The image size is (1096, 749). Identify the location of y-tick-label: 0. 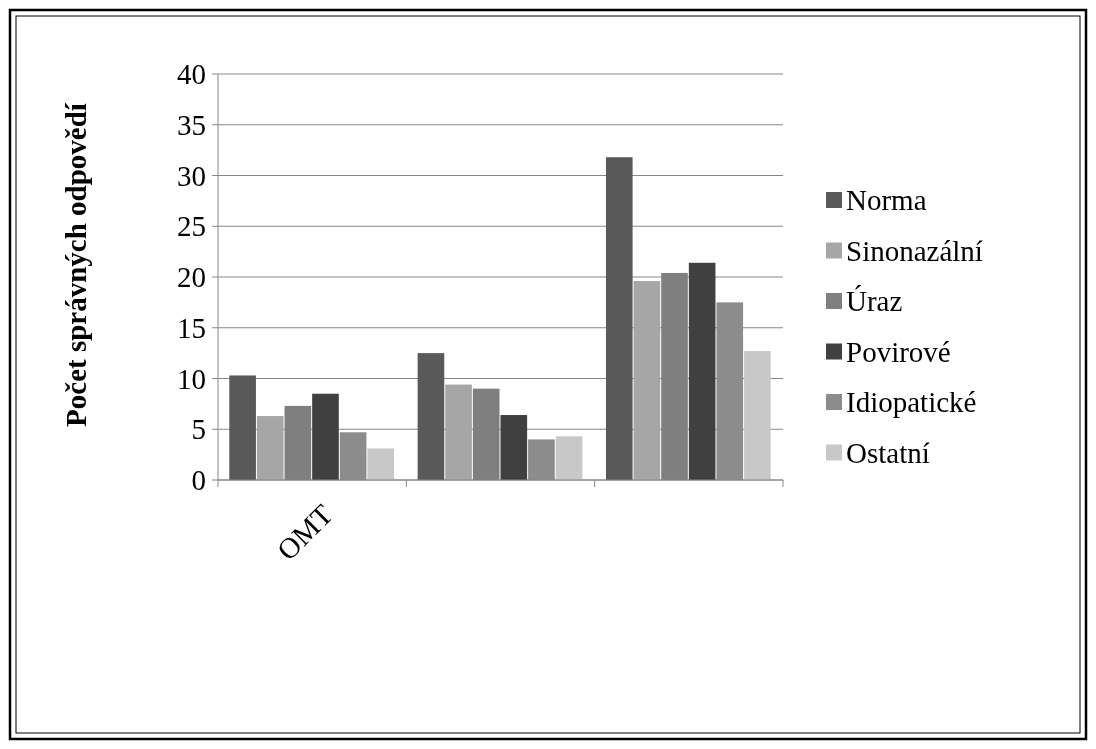
(198, 480).